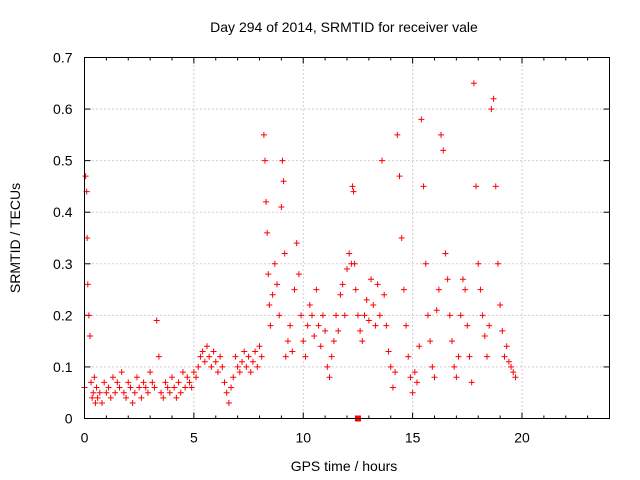  Describe the element at coordinates (63, 315) in the screenshot. I see `y-tick-label: 0.2` at that location.